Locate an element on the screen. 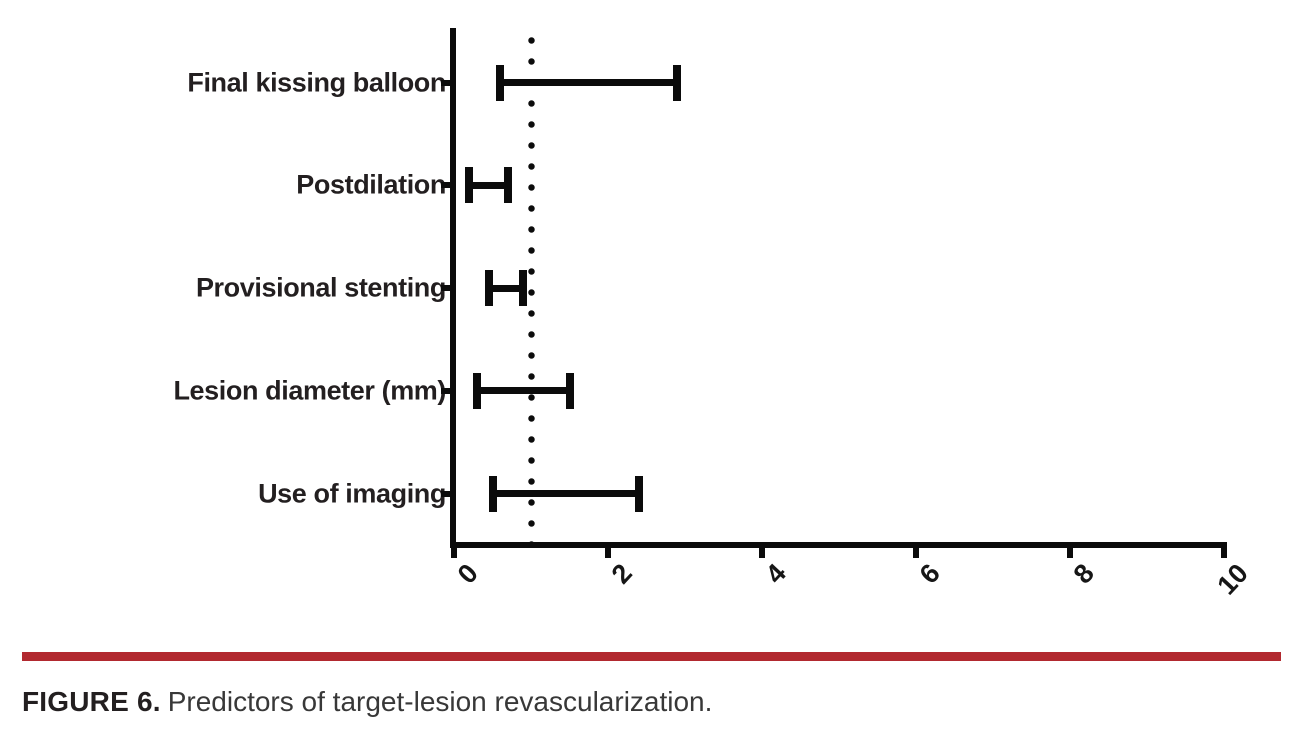 The width and height of the screenshot is (1300, 739). x-tick-label: 10 is located at coordinates (1232, 579).